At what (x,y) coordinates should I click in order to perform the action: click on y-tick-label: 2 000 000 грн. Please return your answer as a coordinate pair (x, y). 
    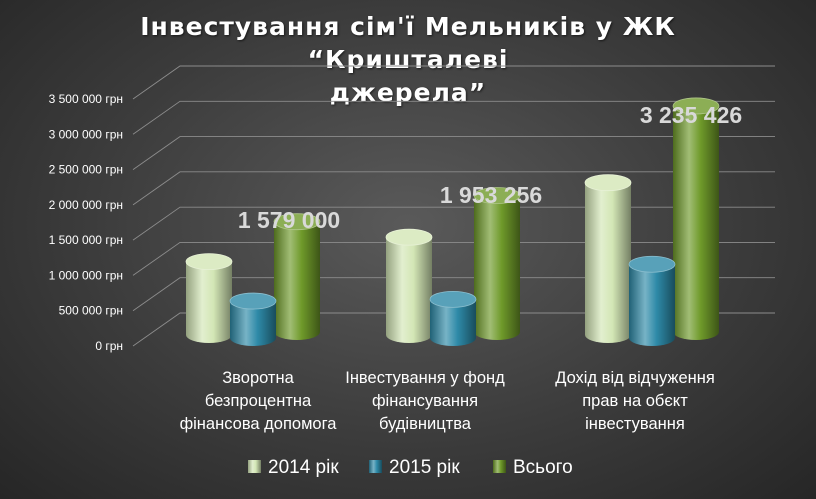
    Looking at the image, I should click on (86, 205).